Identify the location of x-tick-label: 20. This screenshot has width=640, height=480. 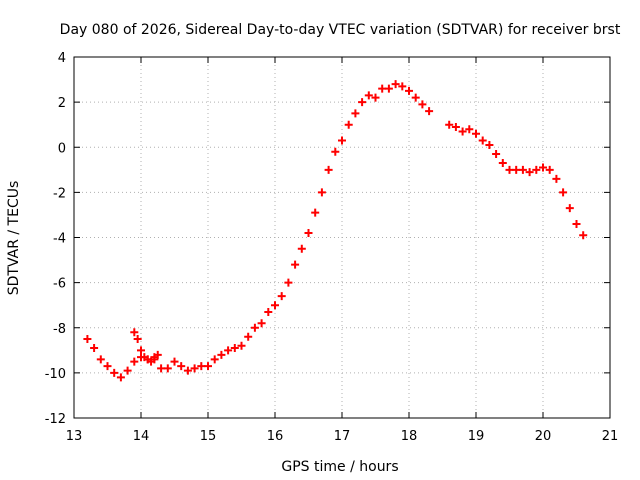
(543, 436).